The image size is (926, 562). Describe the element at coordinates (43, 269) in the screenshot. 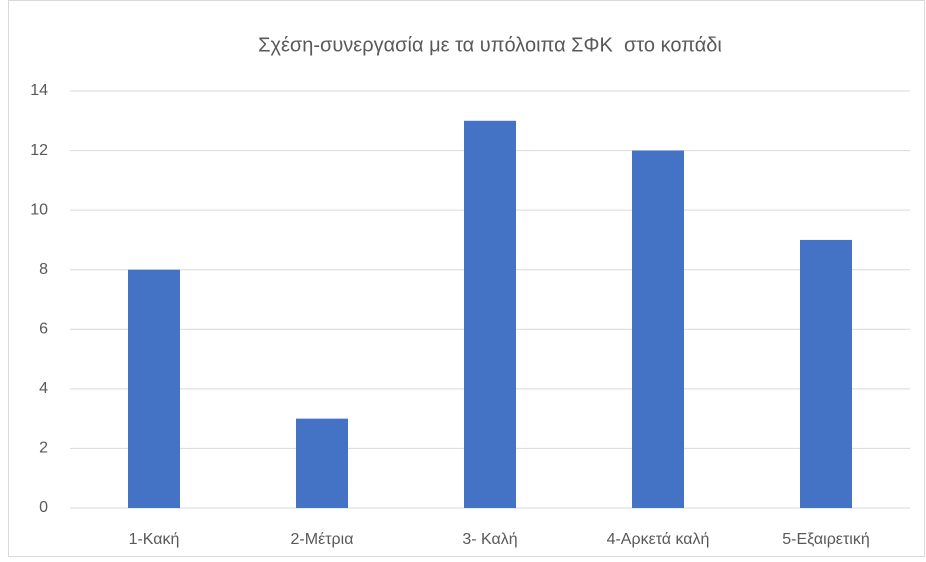

I see `y-tick-label: 8` at that location.